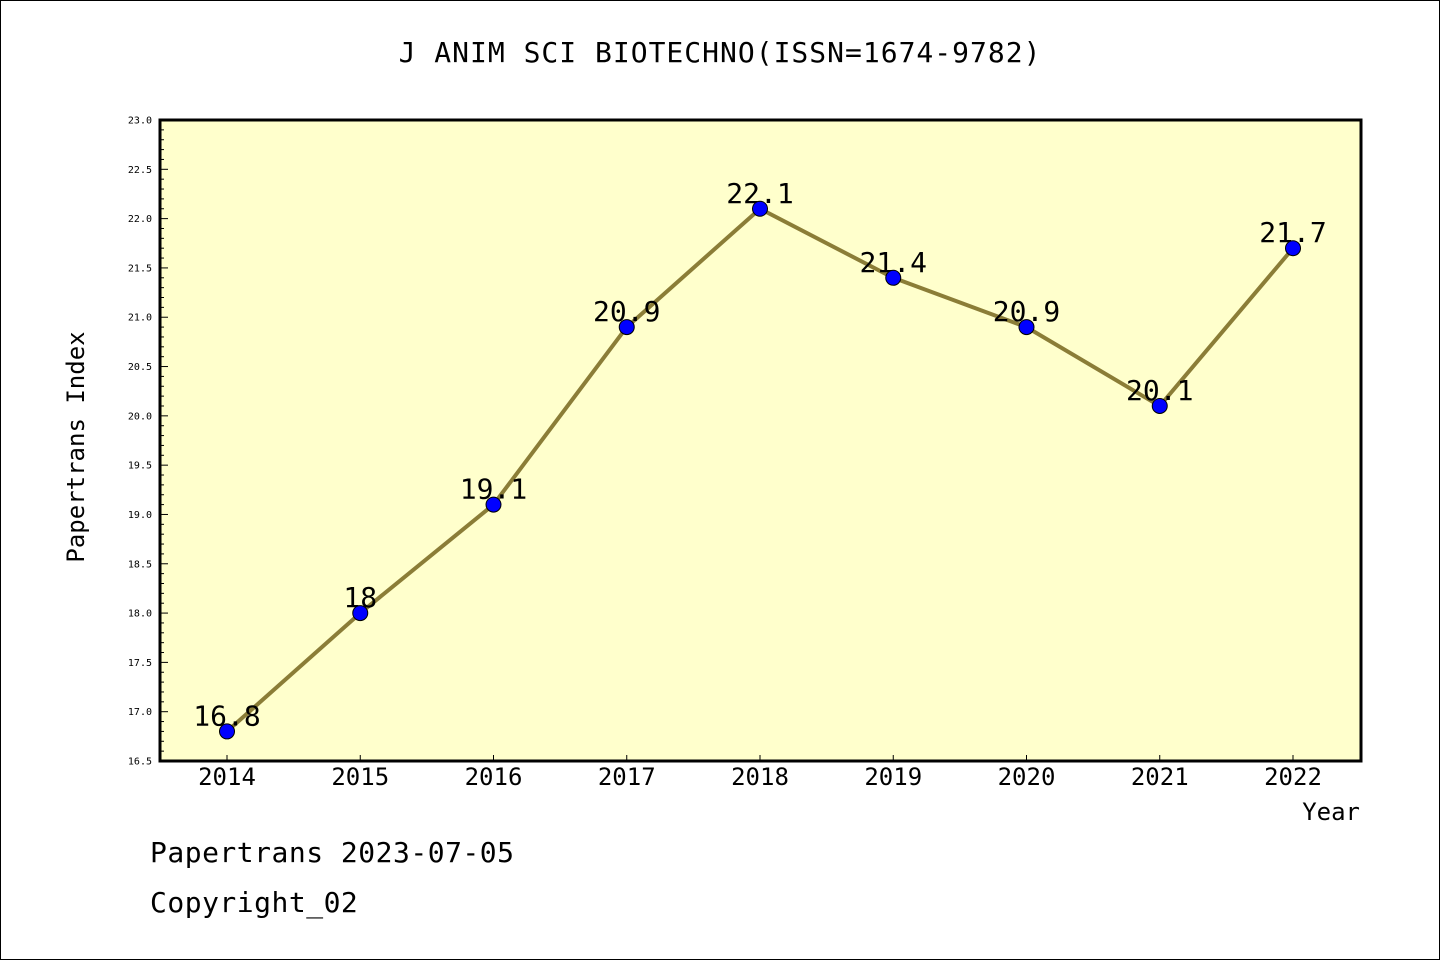  I want to click on y-tick-label: 21.5, so click(140, 268).